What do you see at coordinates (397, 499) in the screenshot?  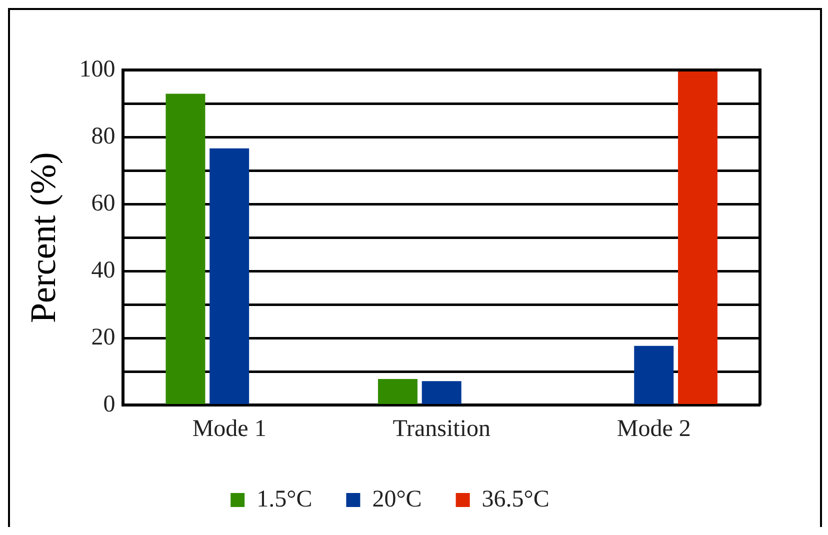 I see `legend-label: 20°C` at bounding box center [397, 499].